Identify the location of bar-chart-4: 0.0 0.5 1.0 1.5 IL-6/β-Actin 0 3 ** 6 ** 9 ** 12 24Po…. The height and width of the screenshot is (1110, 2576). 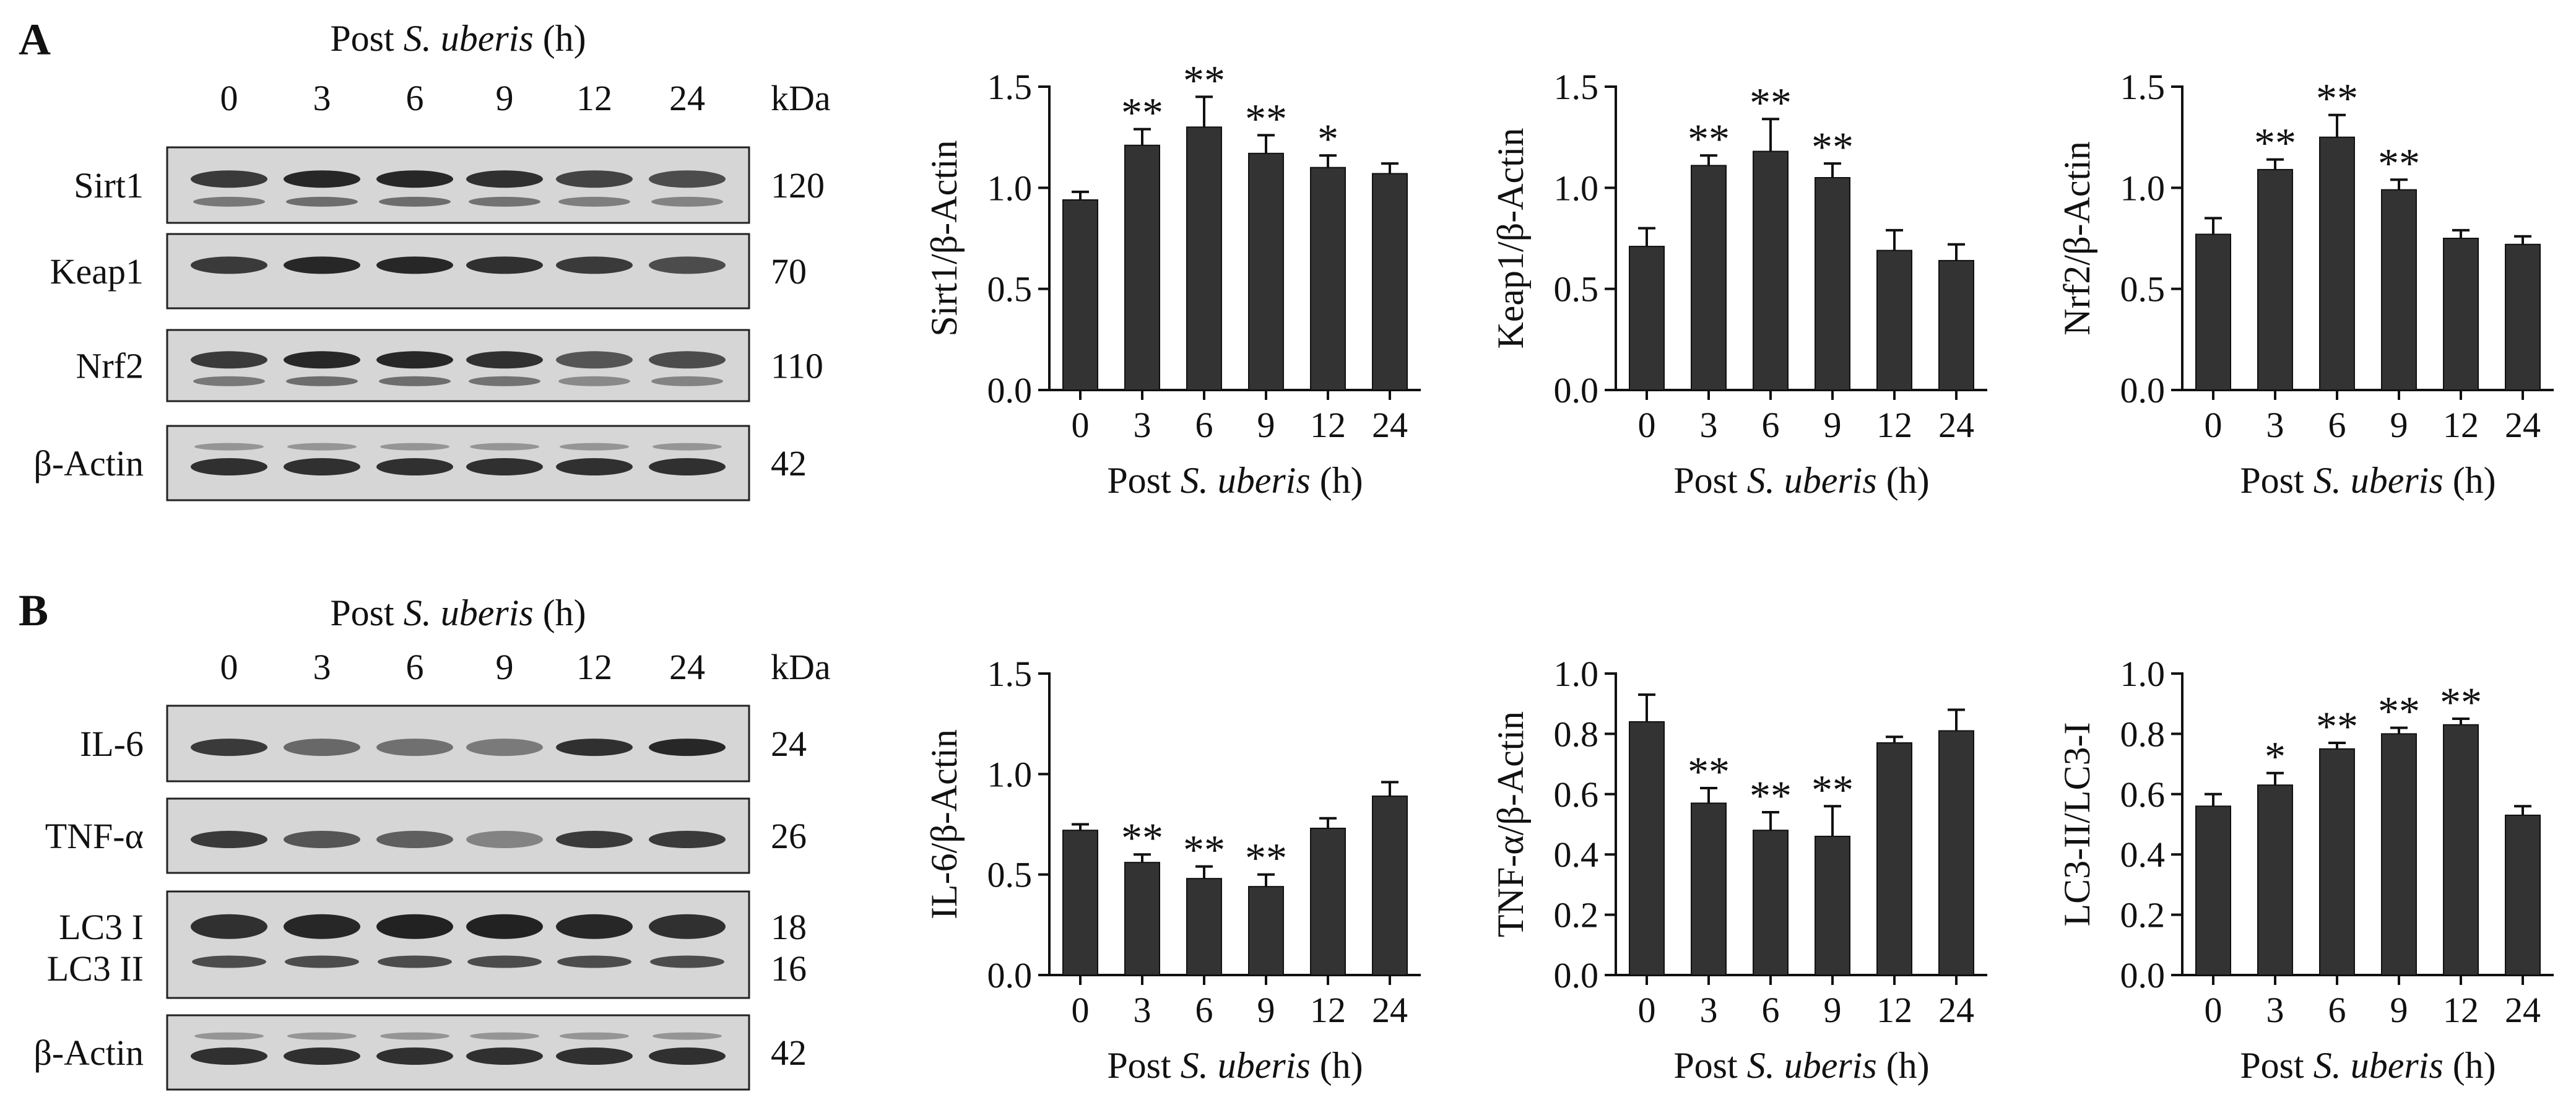
(1172, 870).